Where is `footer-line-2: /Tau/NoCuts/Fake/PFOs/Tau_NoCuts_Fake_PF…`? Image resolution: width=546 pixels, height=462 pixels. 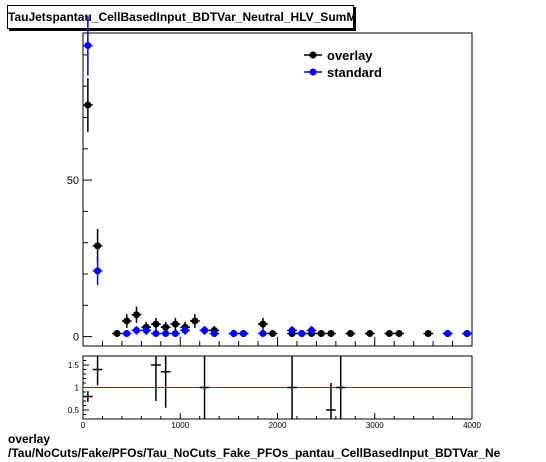
footer-line-2: /Tau/NoCuts/Fake/PFOs/Tau_NoCuts_Fake_PF… is located at coordinates (254, 453).